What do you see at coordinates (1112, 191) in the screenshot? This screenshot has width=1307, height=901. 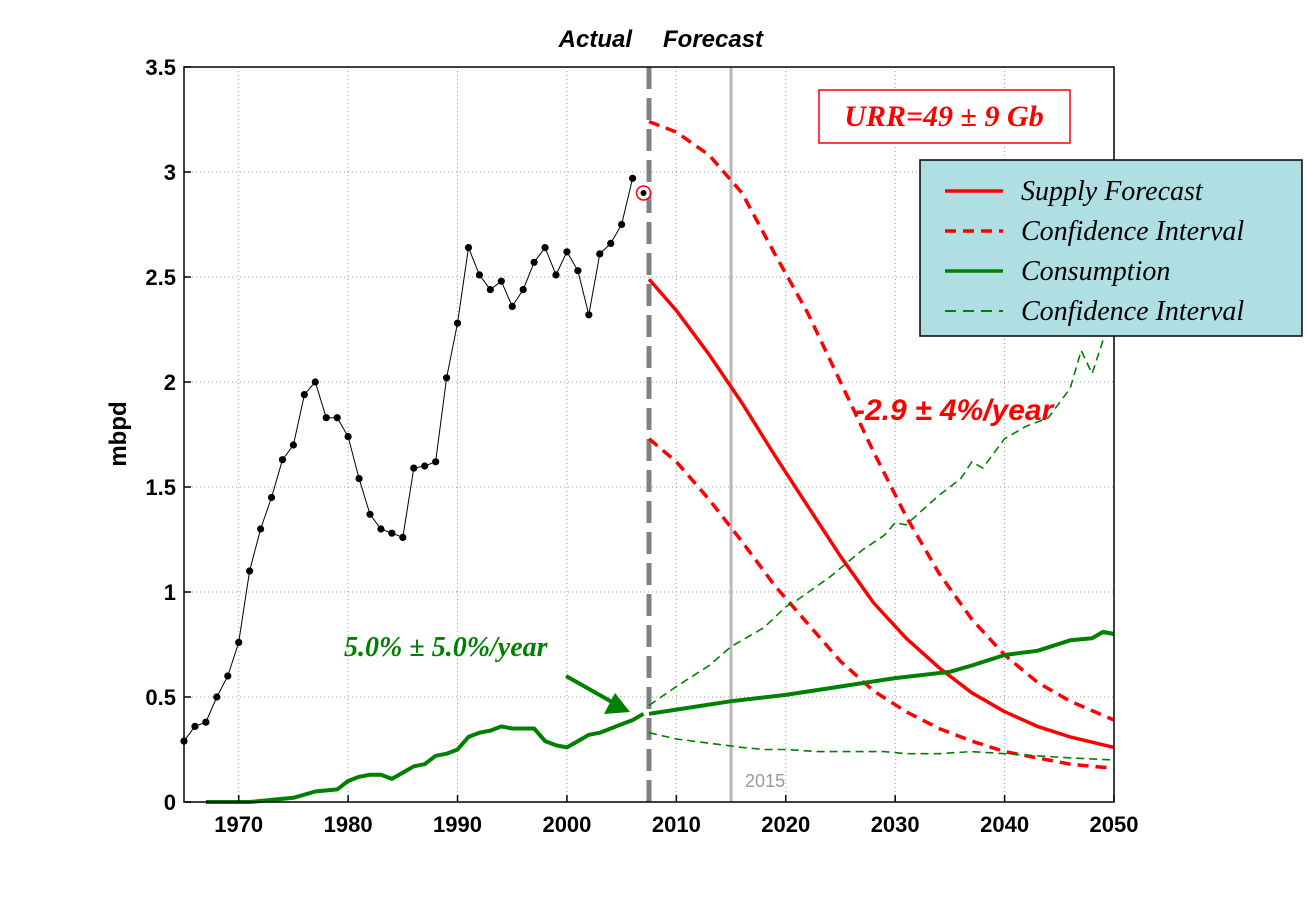 I see `legend-label-supply-forecast: Supply Forecast` at bounding box center [1112, 191].